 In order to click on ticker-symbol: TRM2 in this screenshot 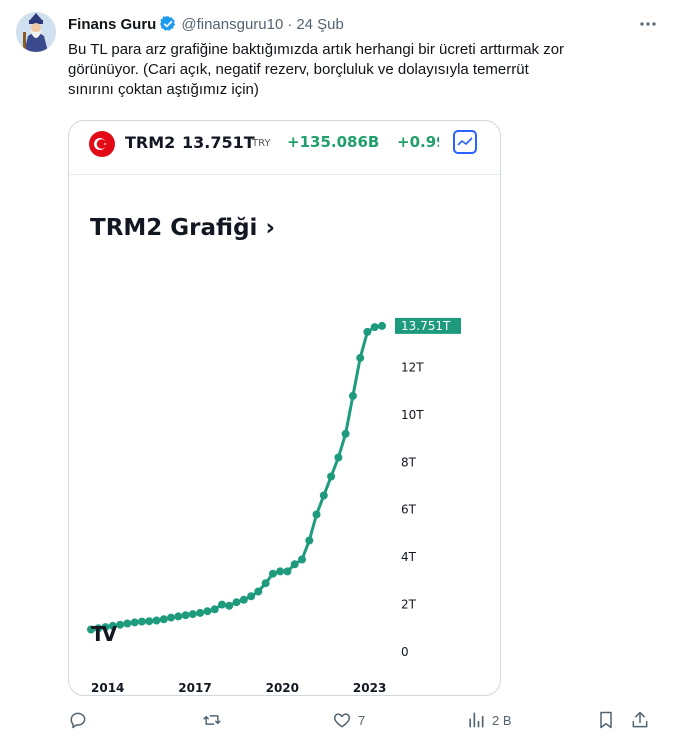, I will do `click(150, 142)`.